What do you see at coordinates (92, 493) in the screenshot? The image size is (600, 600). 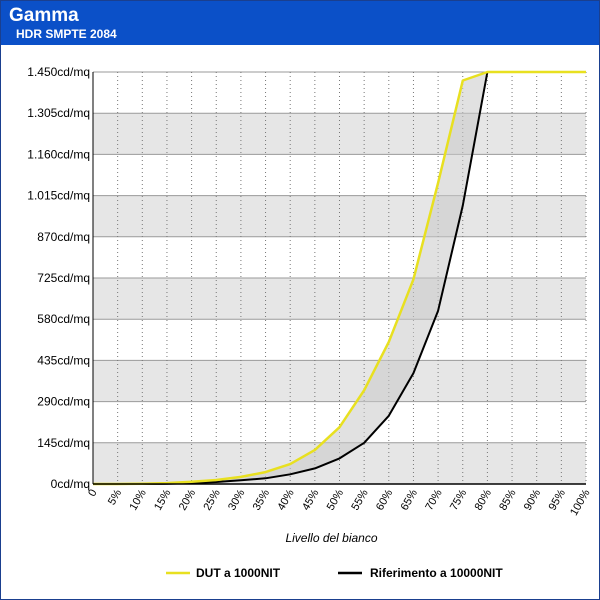 I see `x-tick-label: 0` at bounding box center [92, 493].